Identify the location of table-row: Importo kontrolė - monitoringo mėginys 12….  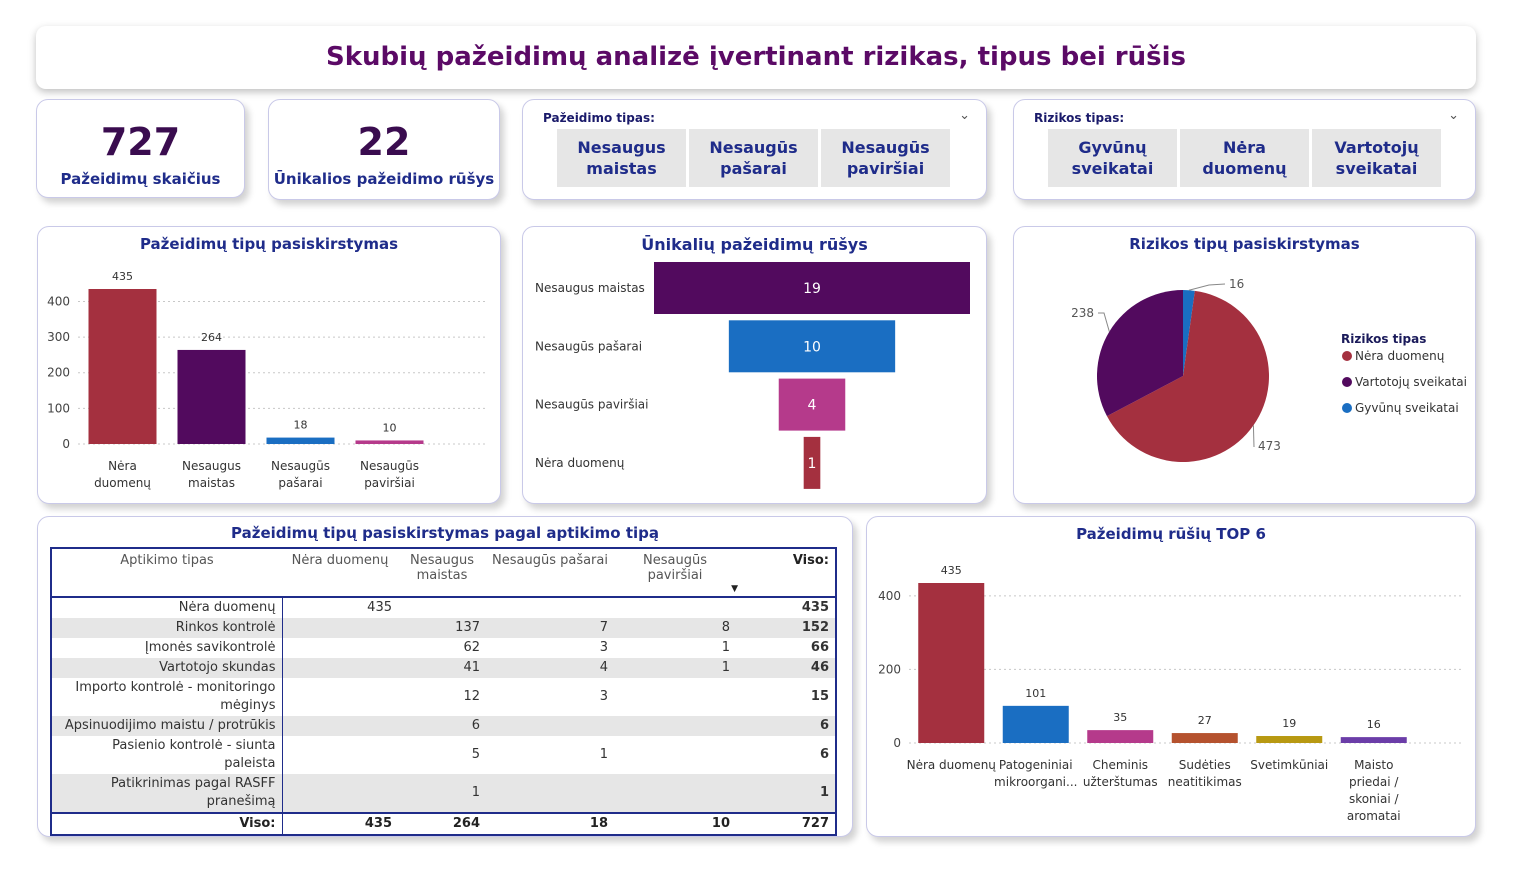
(443, 697).